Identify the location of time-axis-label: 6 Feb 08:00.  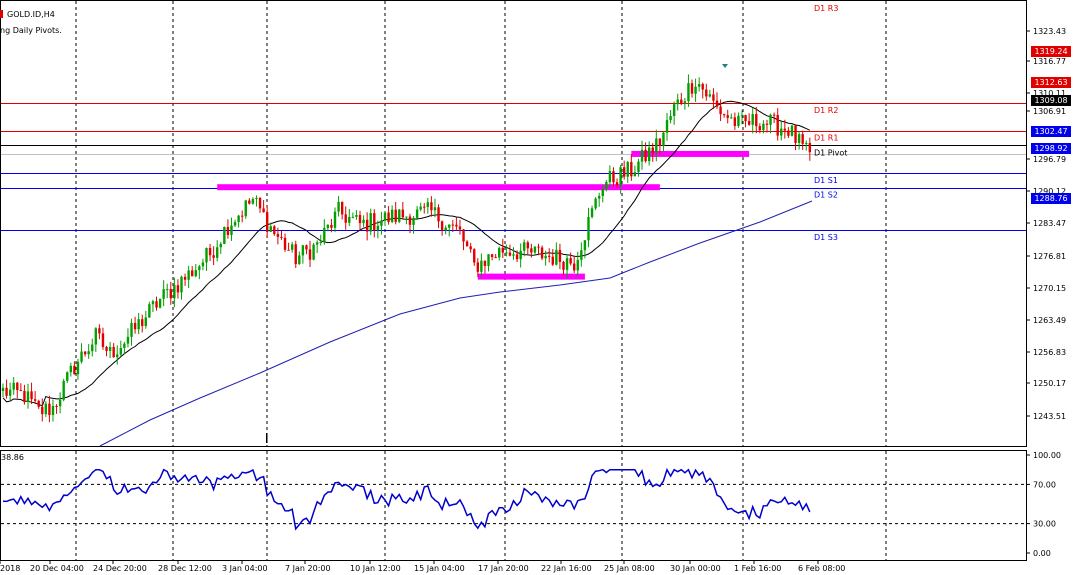
(821, 568).